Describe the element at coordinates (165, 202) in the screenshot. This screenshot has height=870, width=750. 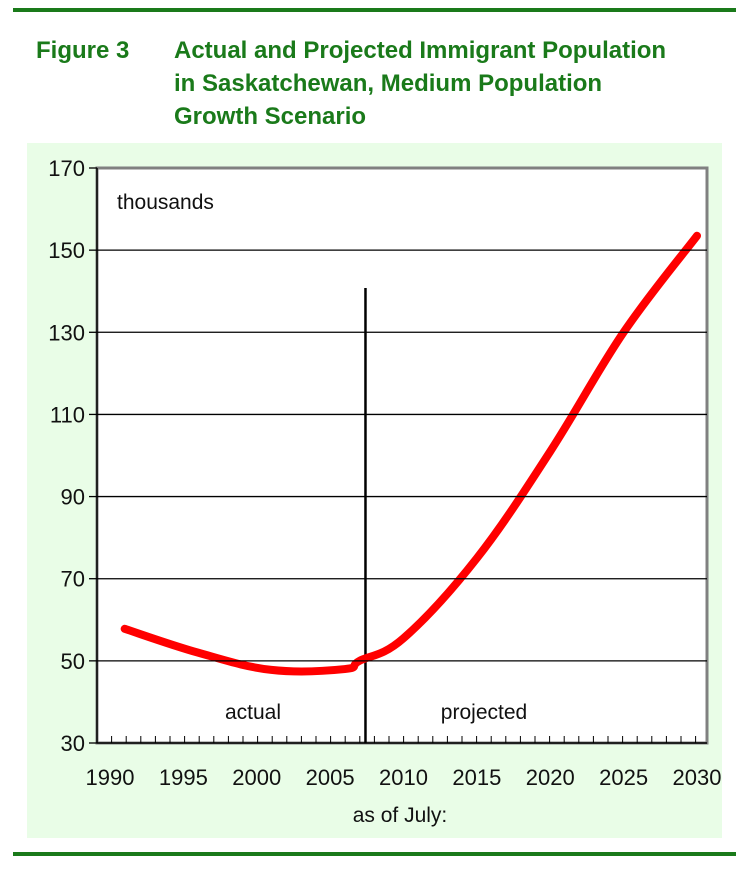
I see `units-label: thousands` at that location.